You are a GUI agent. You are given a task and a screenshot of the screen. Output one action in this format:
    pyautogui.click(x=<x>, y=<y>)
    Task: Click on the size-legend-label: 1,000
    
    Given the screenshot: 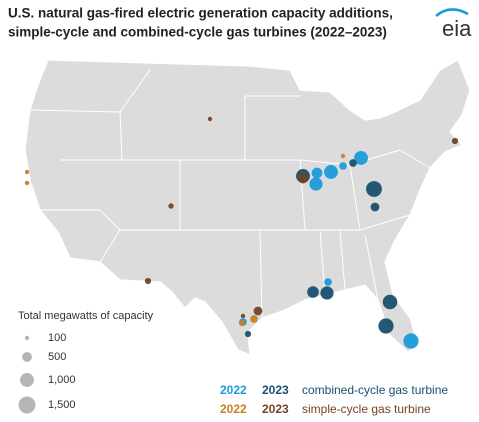 What is the action you would take?
    pyautogui.click(x=62, y=380)
    